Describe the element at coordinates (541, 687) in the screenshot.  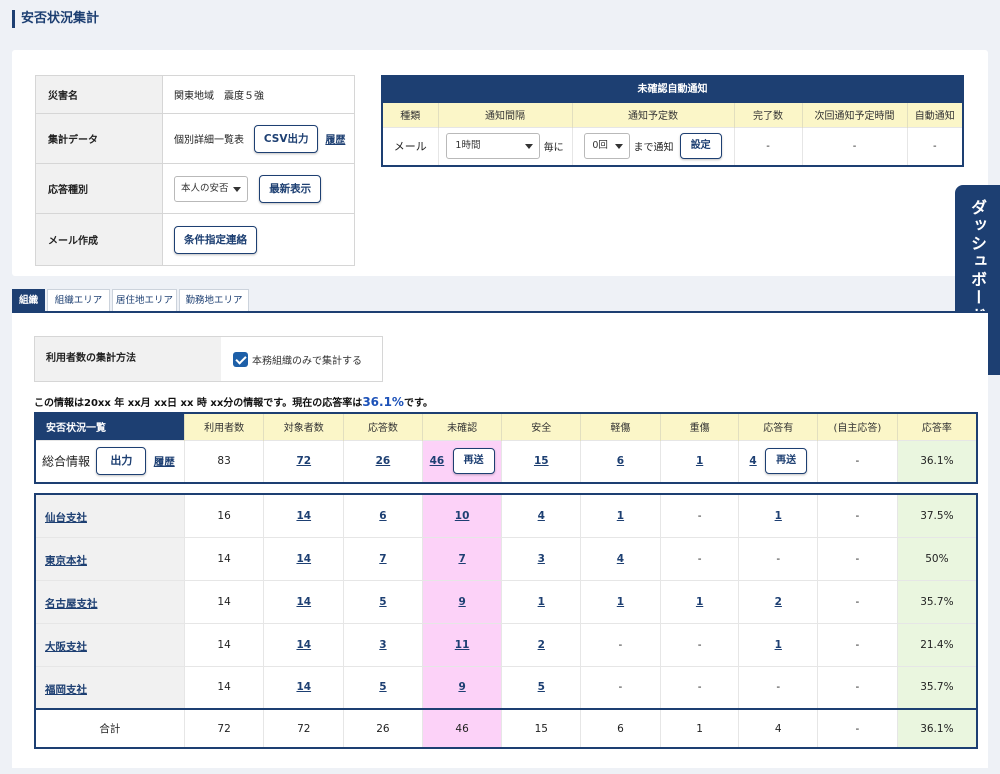
I see `safe-link: 5` at that location.